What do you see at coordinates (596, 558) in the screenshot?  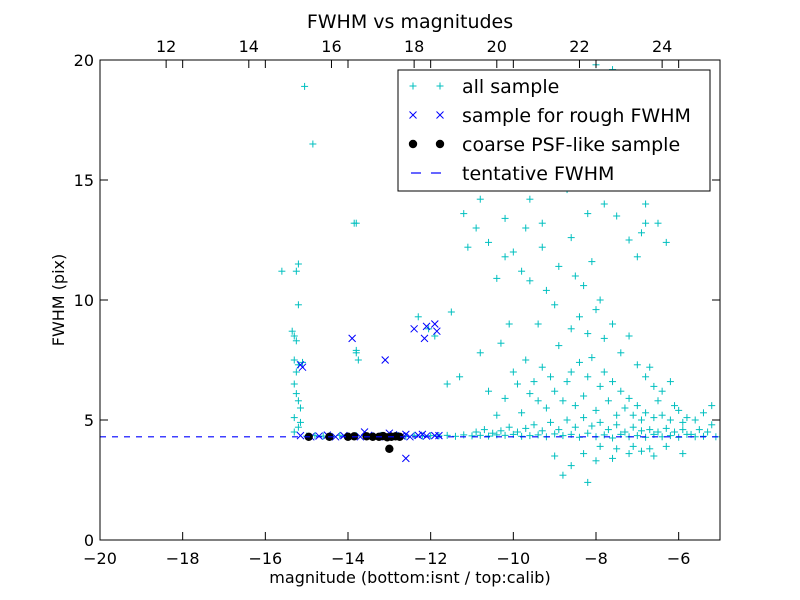 I see `x-tick-label: −8` at bounding box center [596, 558].